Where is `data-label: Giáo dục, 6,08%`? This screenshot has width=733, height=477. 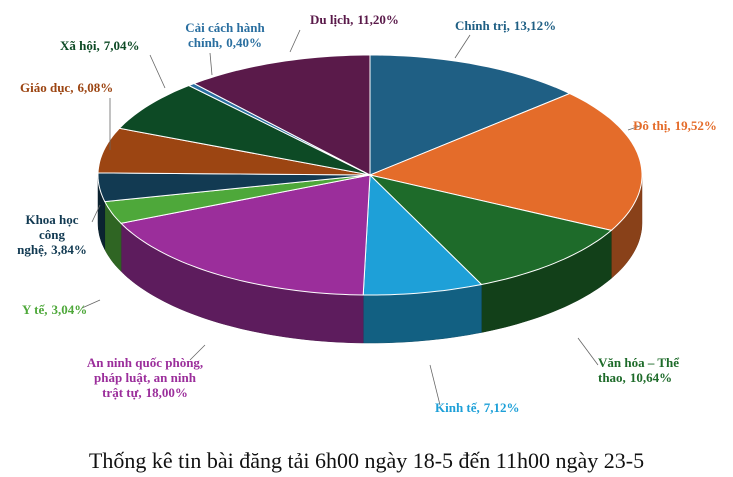 data-label: Giáo dục, 6,08% is located at coordinates (80, 87).